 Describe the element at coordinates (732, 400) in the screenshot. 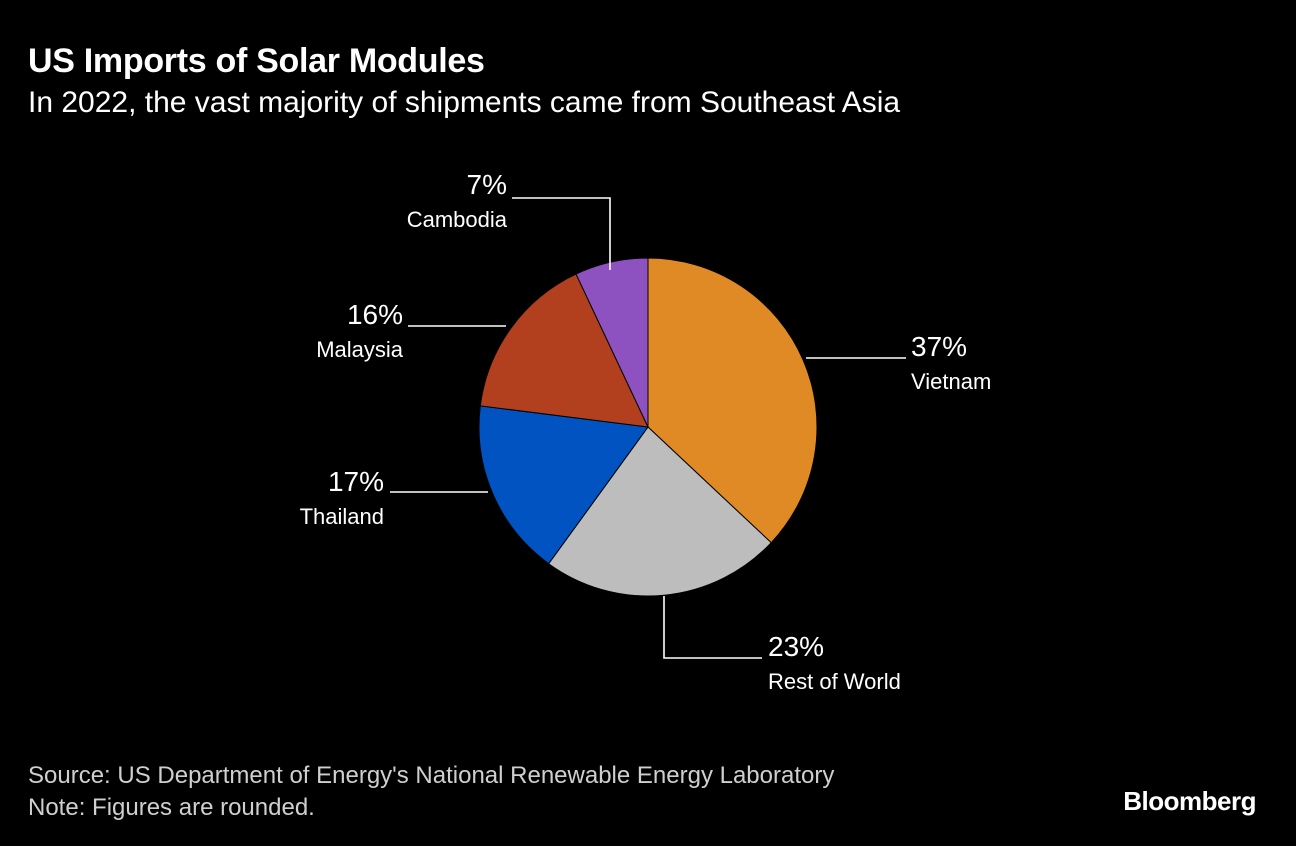

I see `pie-slice-vietnam` at that location.